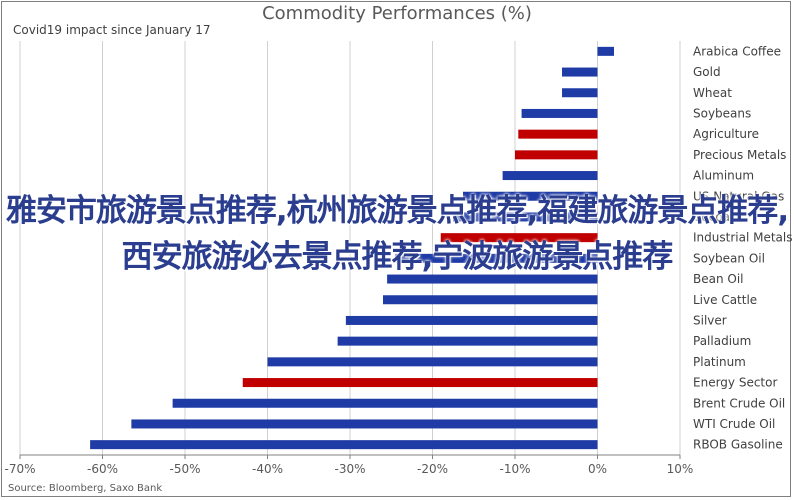  I want to click on category-label: Soybeans, so click(722, 113).